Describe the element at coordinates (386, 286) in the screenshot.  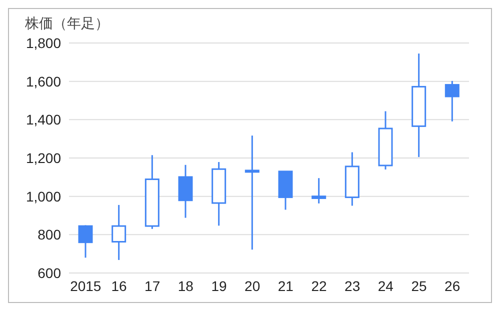
I see `x-tick-label: 24` at that location.